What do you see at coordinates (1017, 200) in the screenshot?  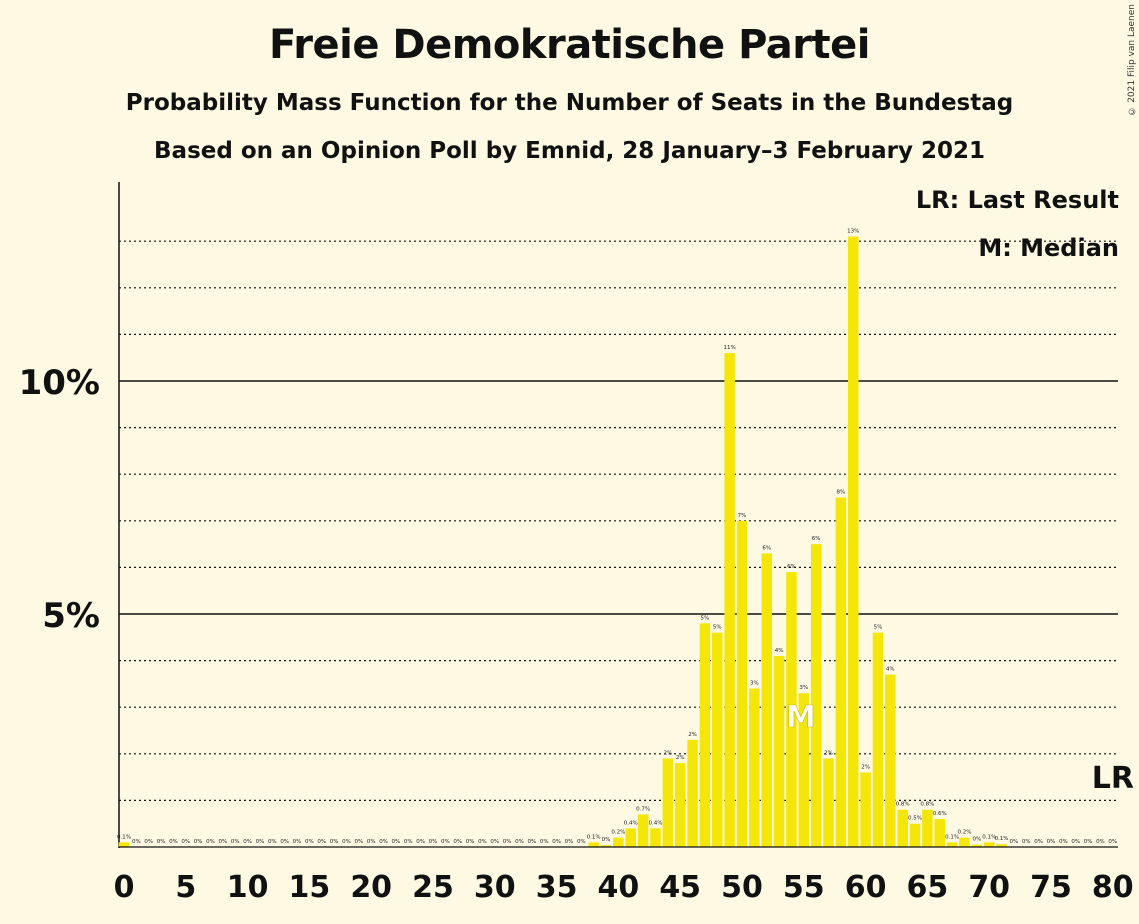 I see `legend-last-result: LR: Last Result` at bounding box center [1017, 200].